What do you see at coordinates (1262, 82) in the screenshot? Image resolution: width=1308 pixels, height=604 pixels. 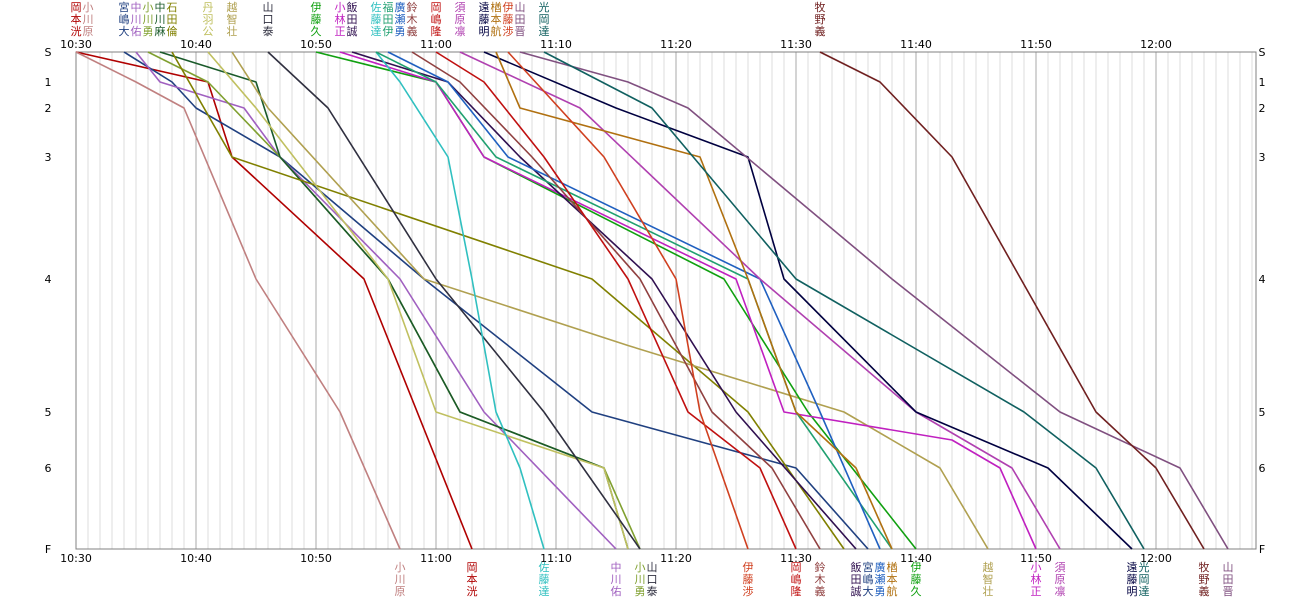 I see `y-tick-label-right: 1` at bounding box center [1262, 82].